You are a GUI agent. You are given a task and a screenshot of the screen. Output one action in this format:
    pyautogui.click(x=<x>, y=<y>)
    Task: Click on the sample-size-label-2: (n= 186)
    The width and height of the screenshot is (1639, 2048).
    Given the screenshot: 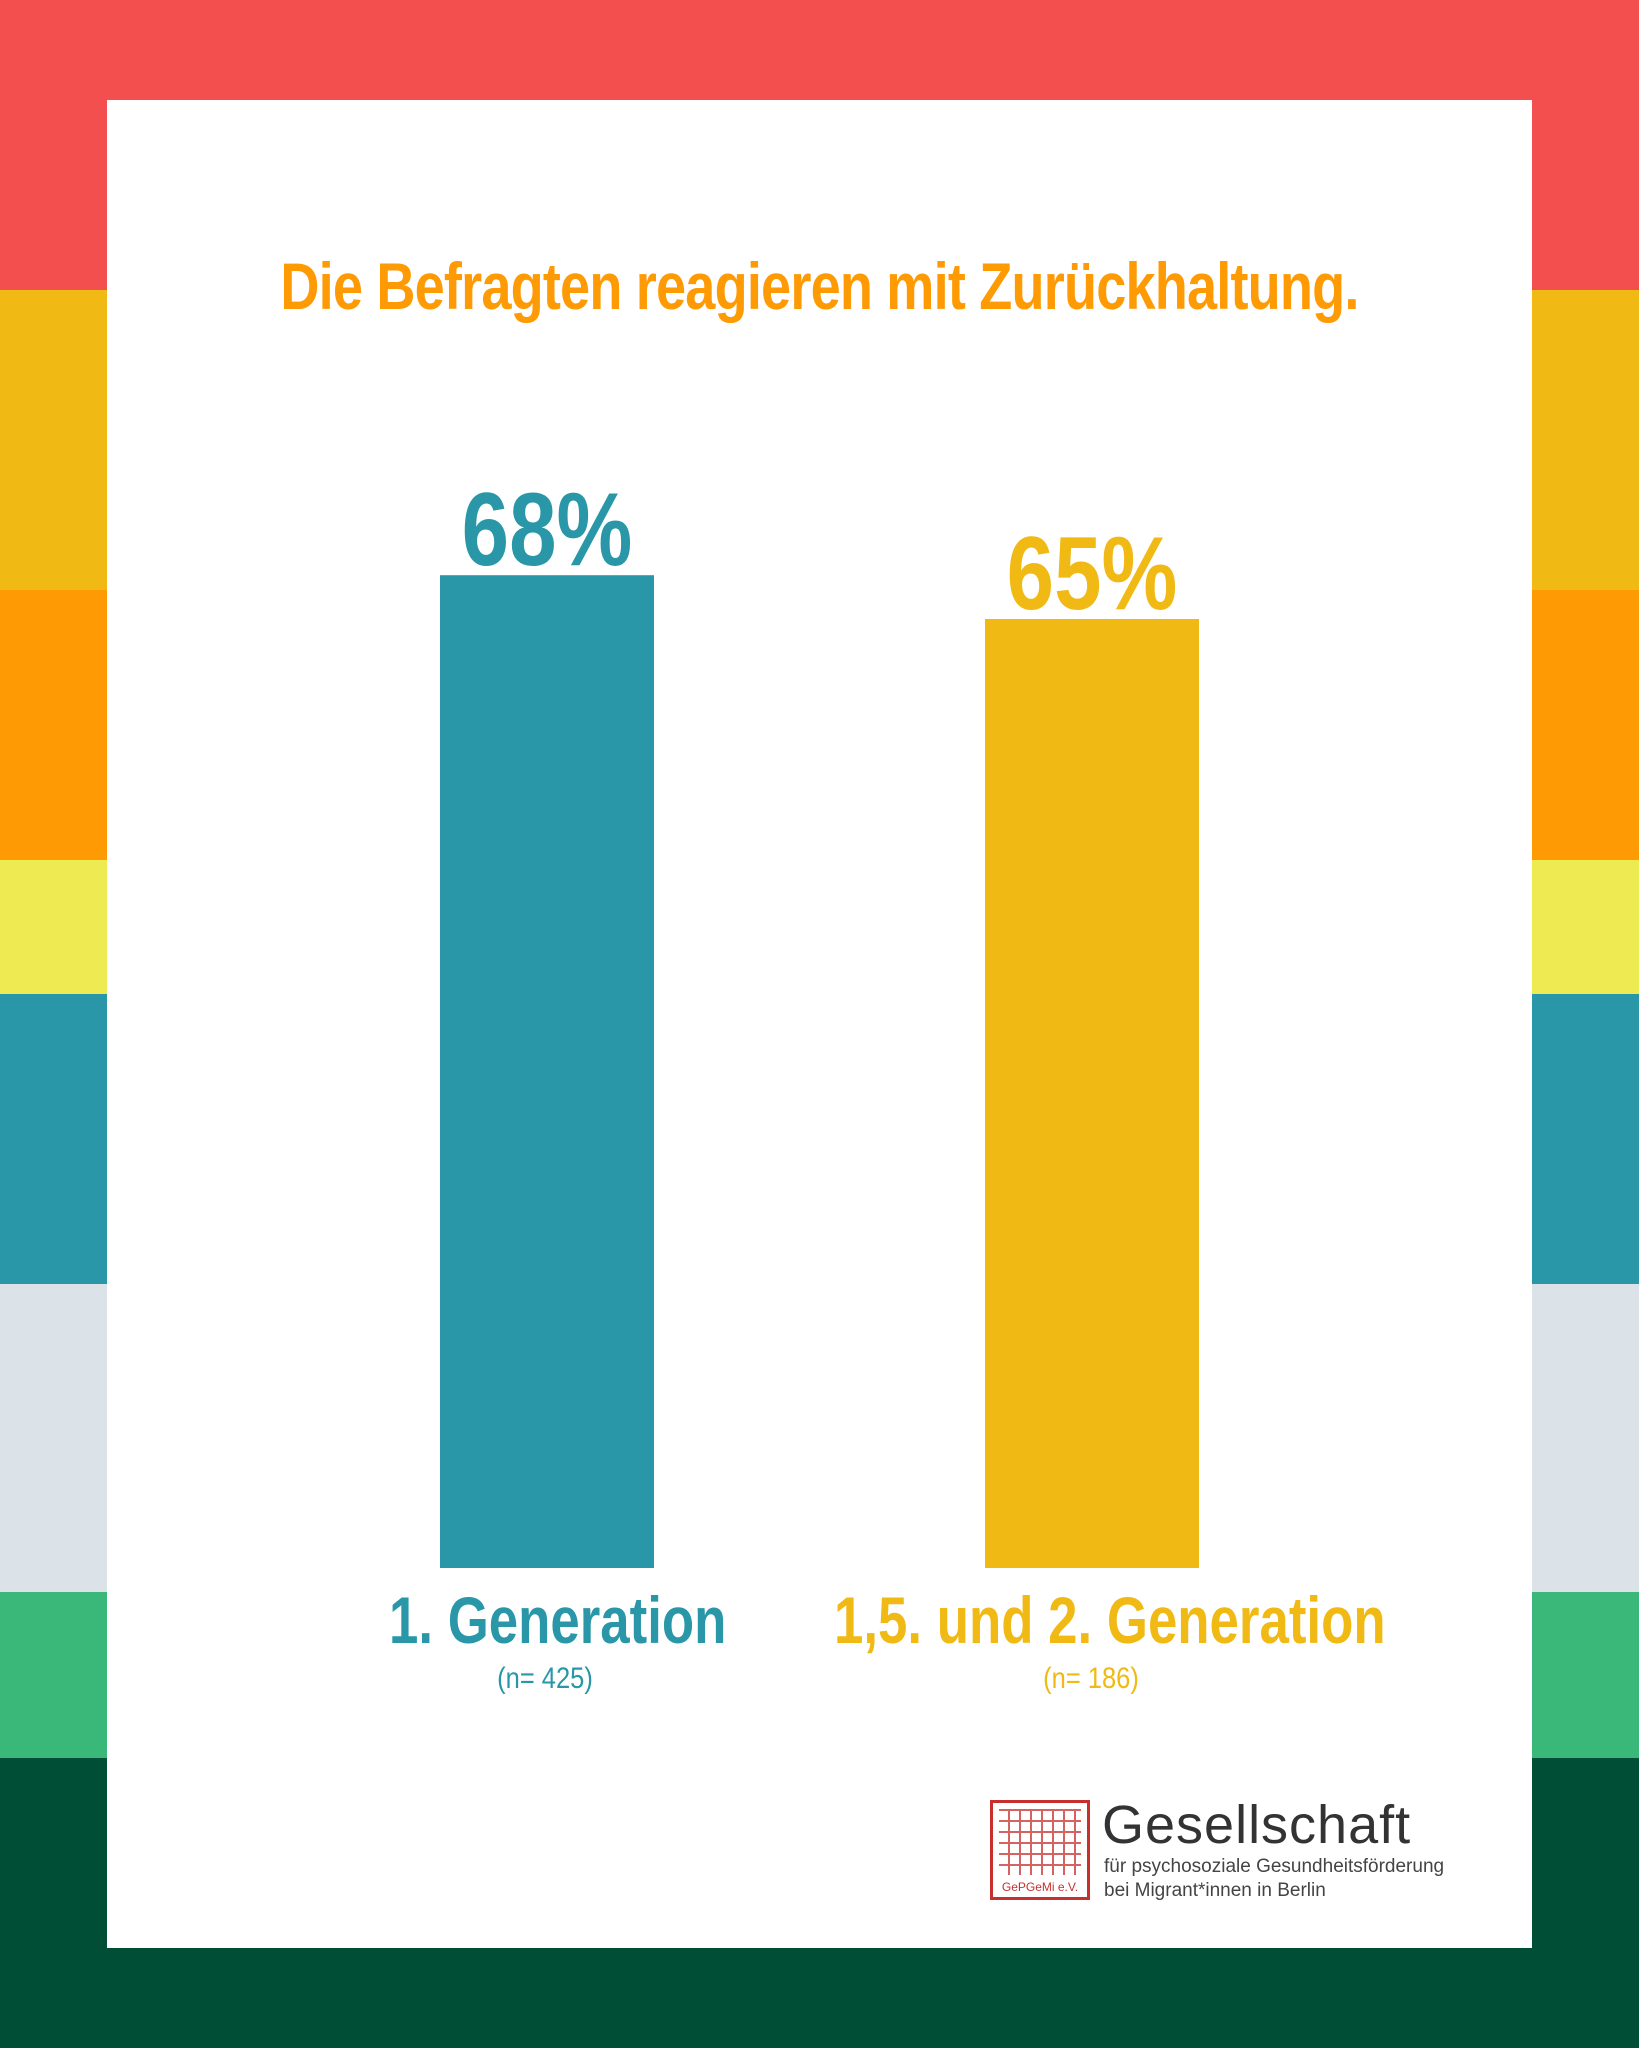 What is the action you would take?
    pyautogui.click(x=1091, y=1678)
    